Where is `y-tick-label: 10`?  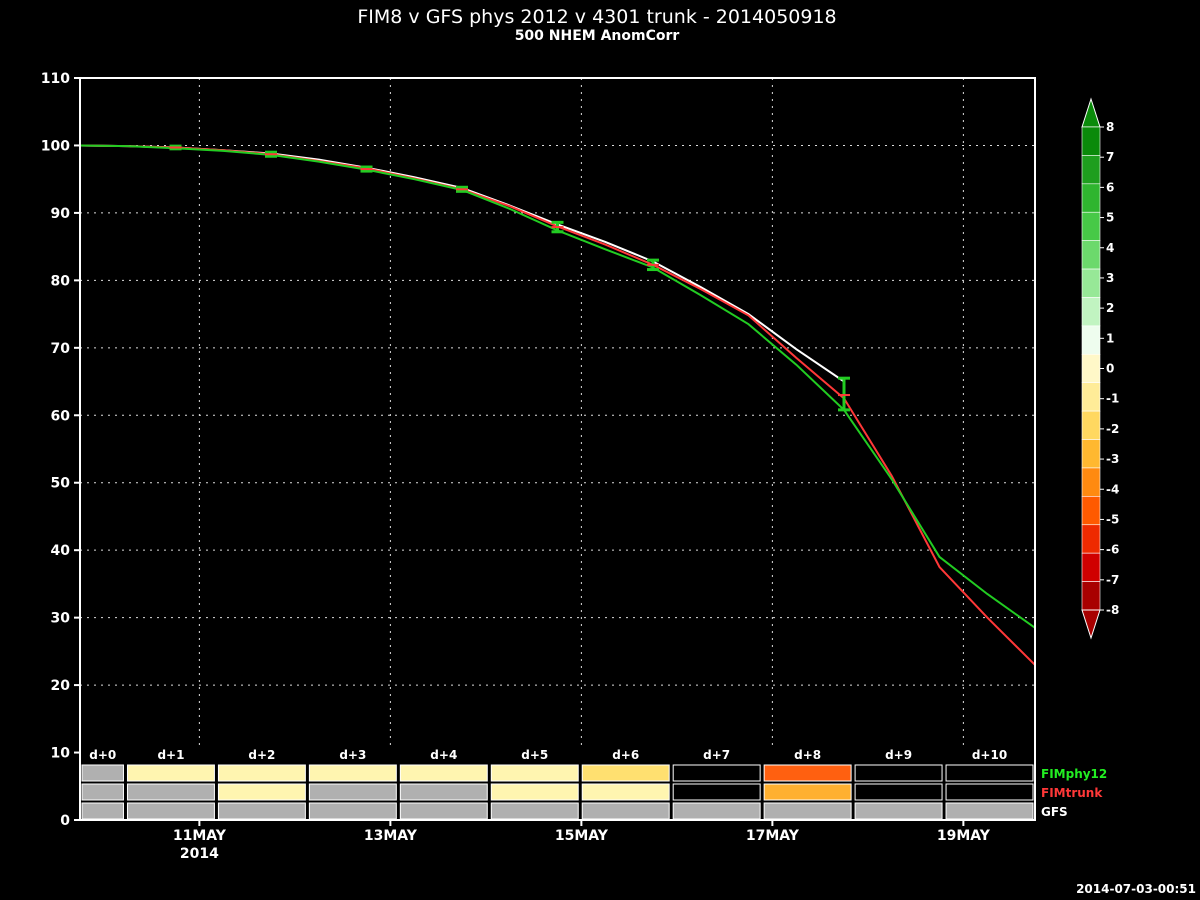
y-tick-label: 10 is located at coordinates (61, 754).